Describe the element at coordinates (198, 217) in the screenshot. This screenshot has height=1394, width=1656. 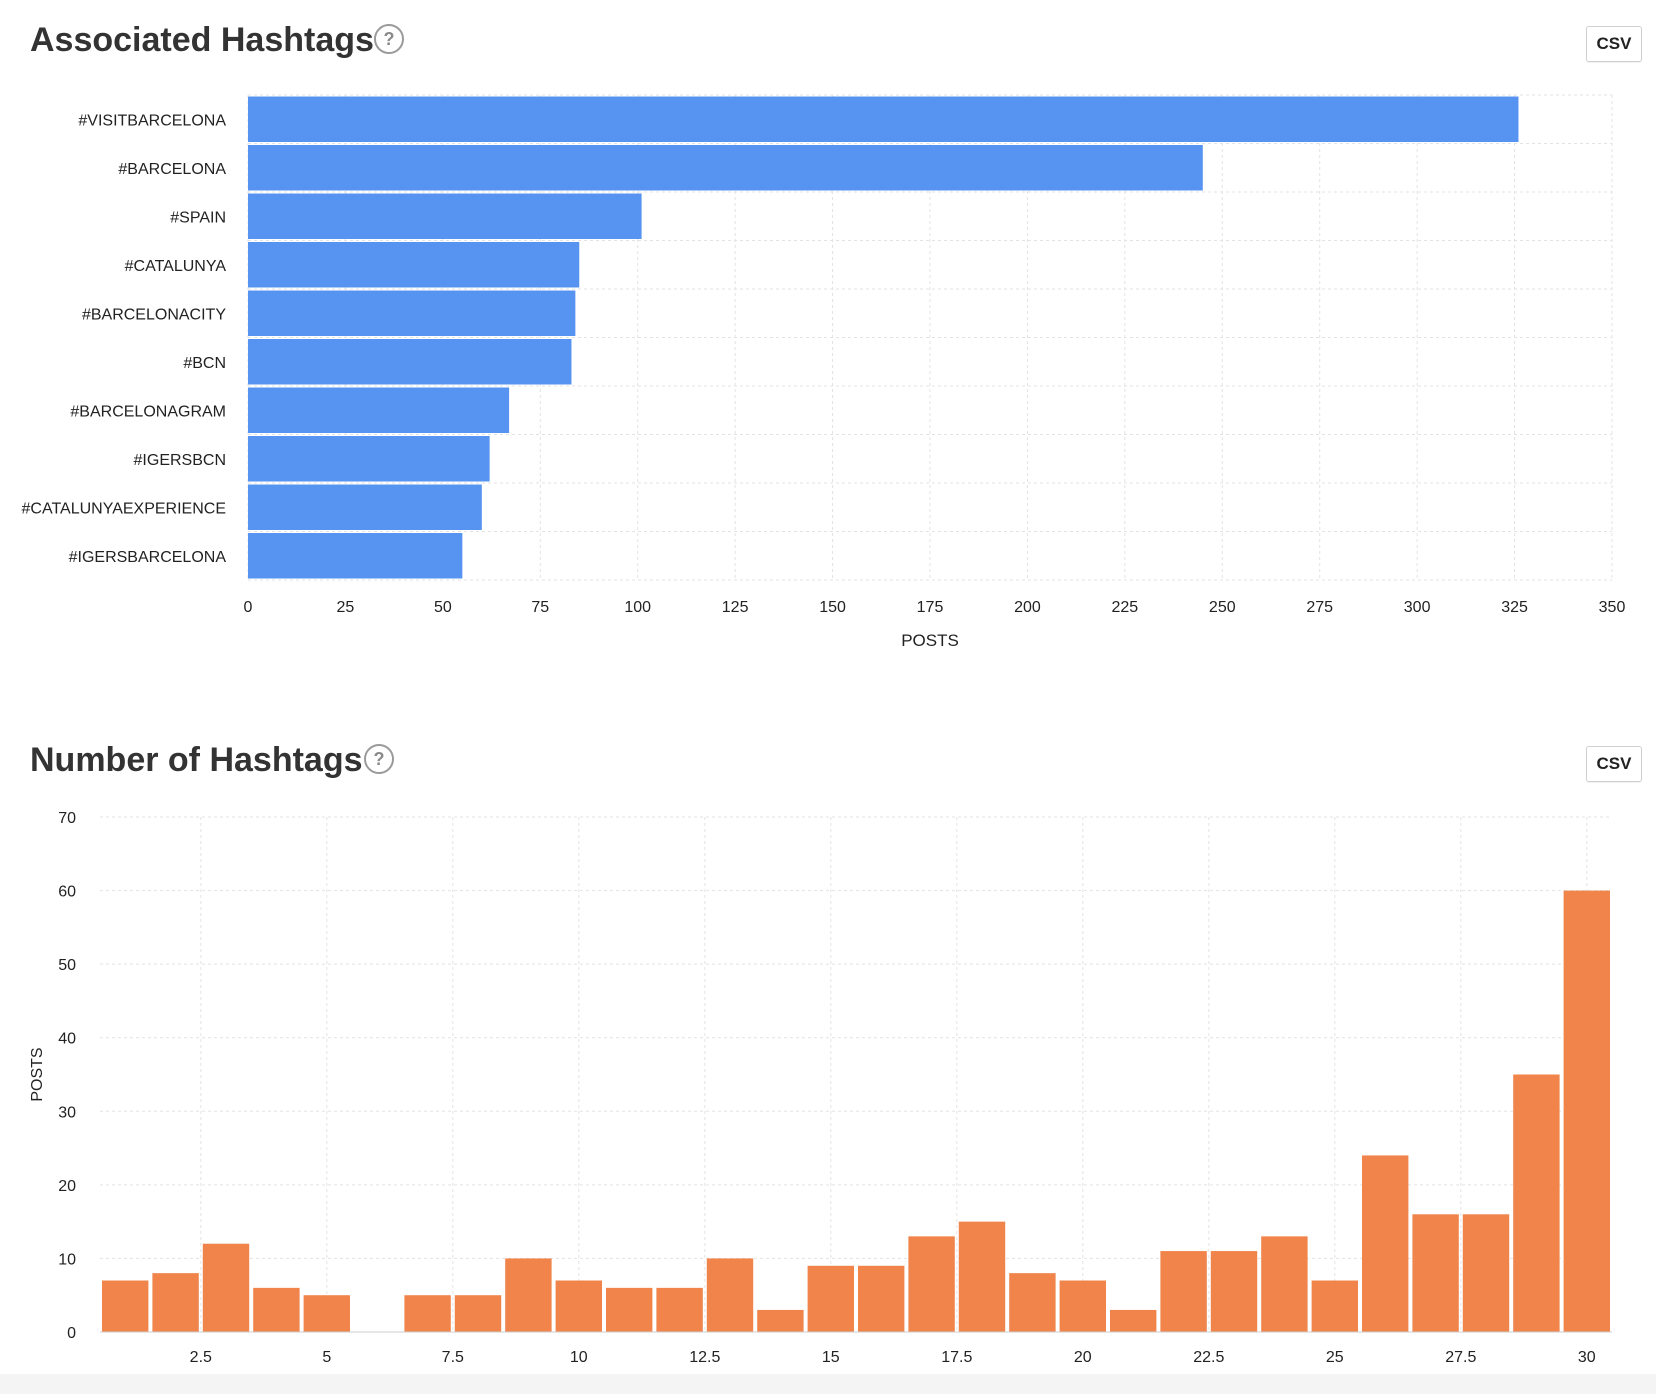
I see `category-label: #SPAIN` at that location.